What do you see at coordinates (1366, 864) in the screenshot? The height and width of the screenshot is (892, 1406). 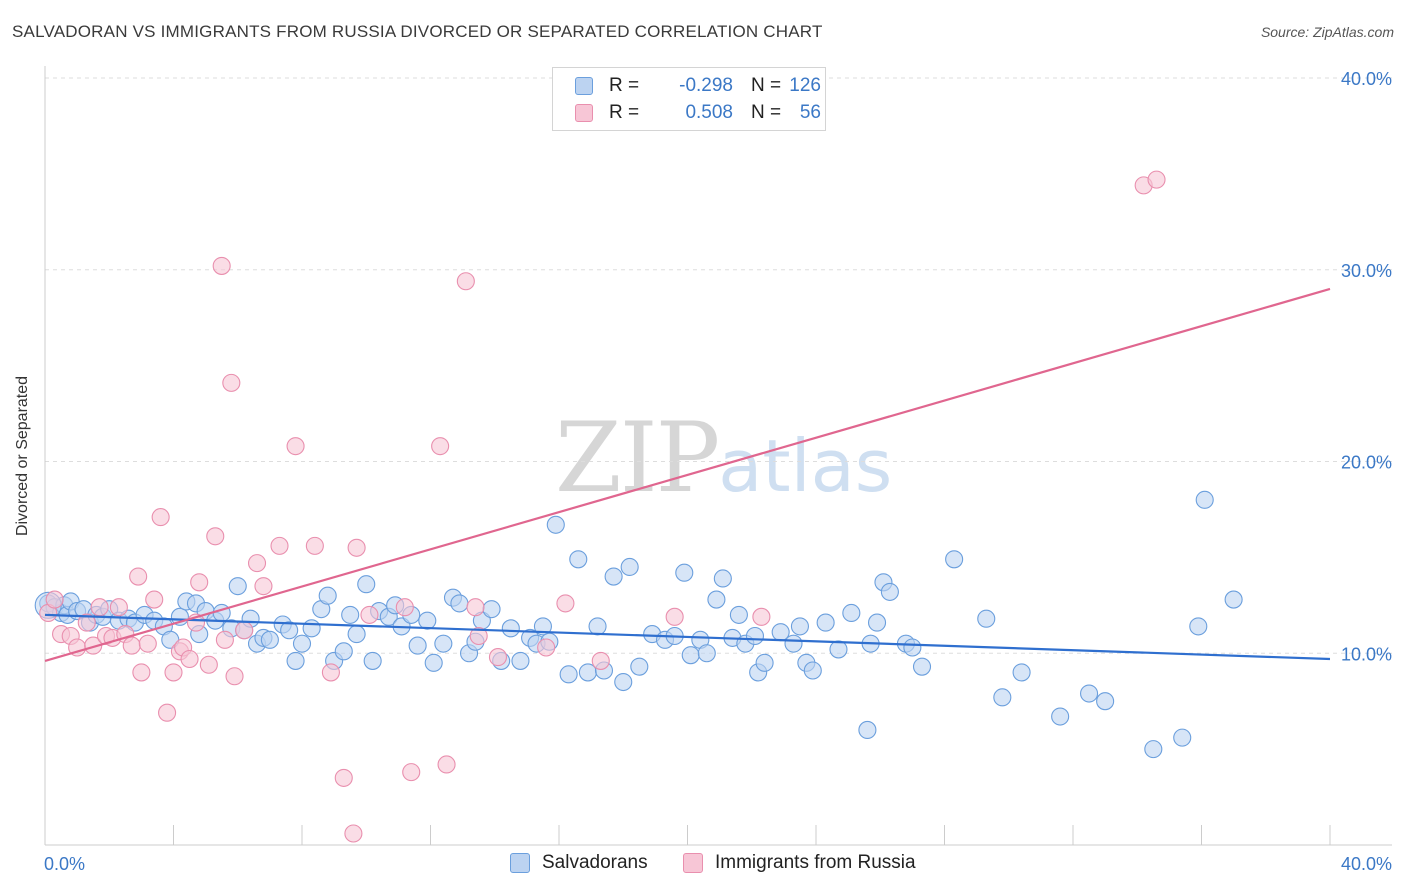 I see `x-tick-label: 40.0%` at bounding box center [1366, 864].